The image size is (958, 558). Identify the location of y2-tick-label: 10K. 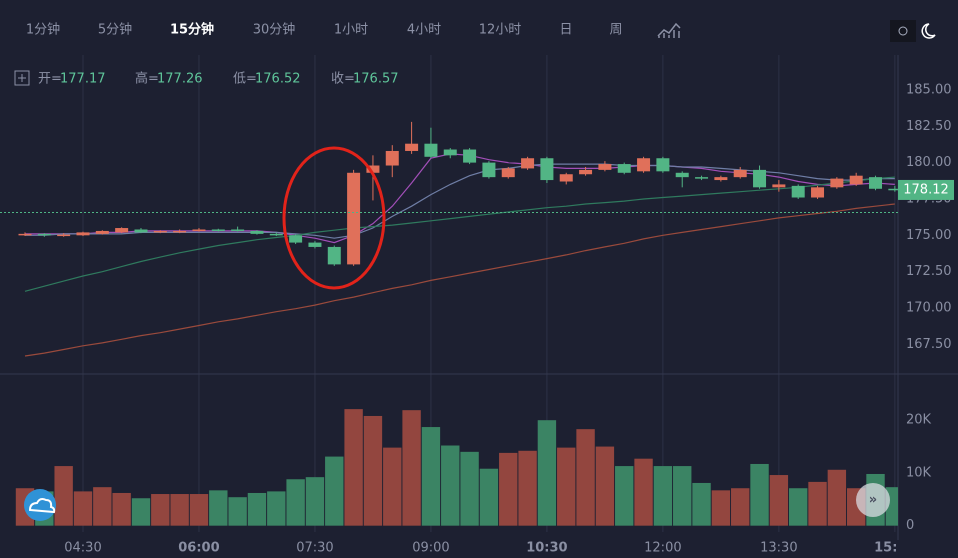
(919, 472).